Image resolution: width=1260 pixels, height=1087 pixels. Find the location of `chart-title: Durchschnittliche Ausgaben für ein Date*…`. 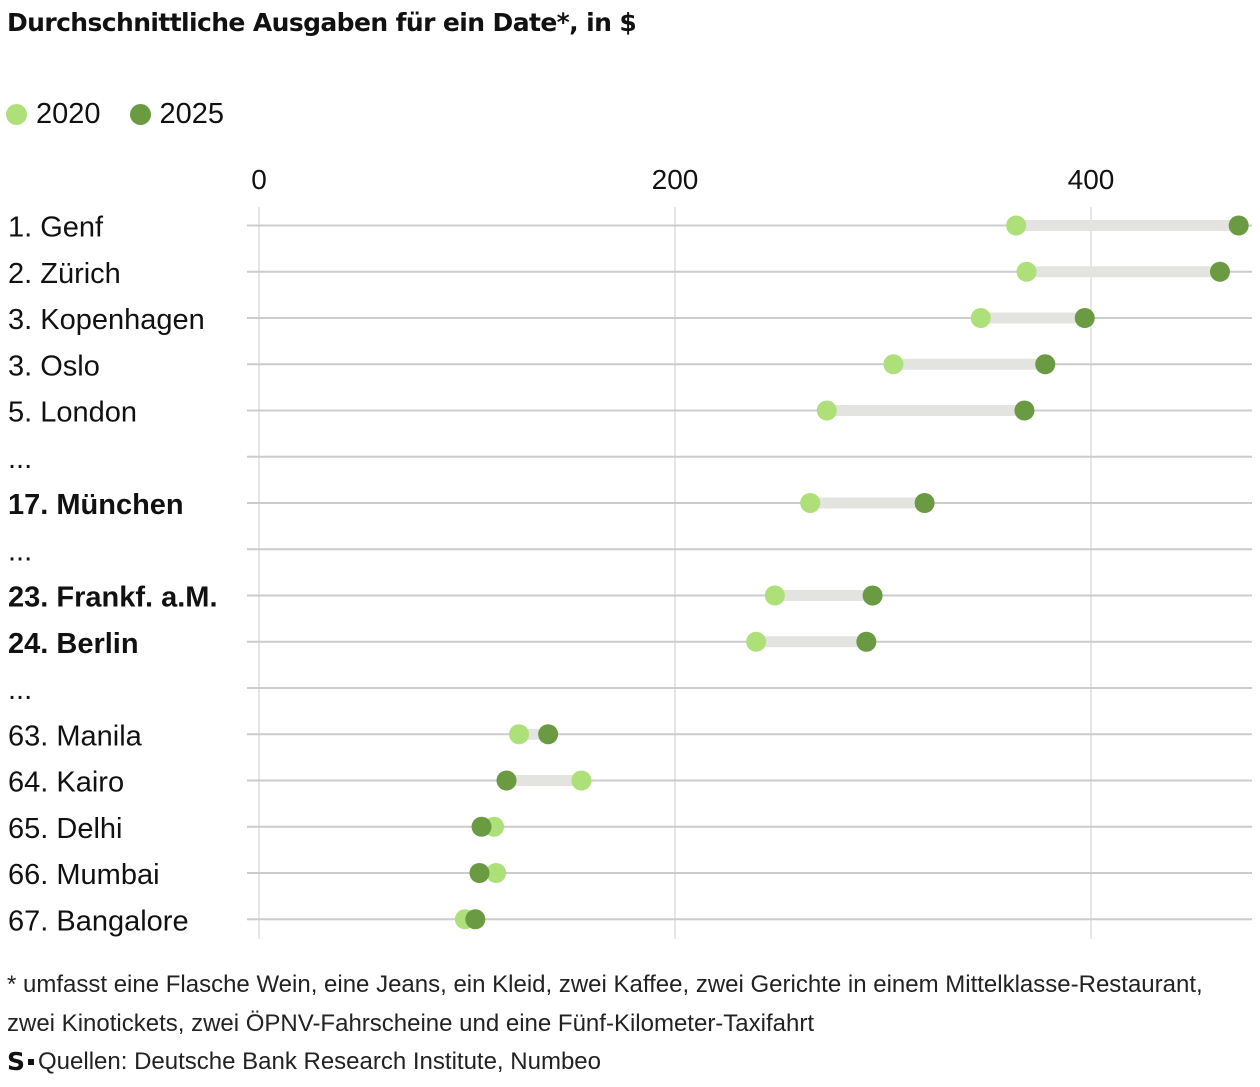

chart-title: Durchschnittliche Ausgaben für ein Date*… is located at coordinates (322, 22).